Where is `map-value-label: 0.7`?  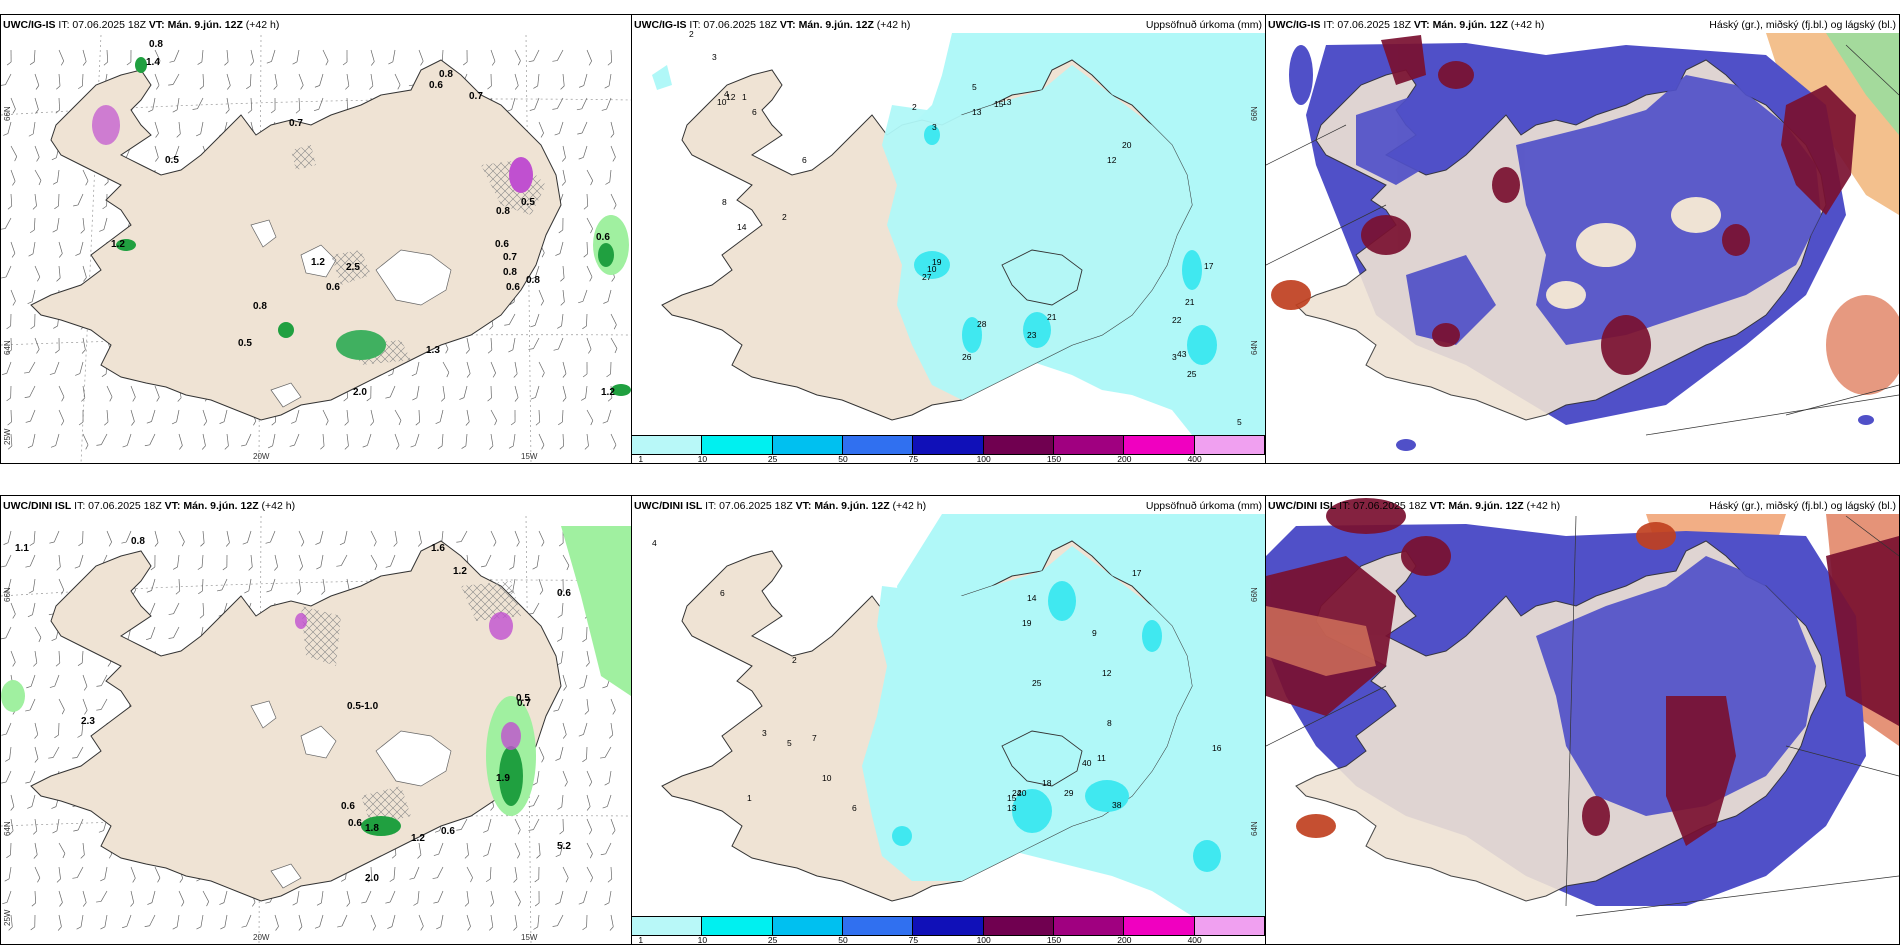
map-value-label: 0.7 is located at coordinates (476, 96).